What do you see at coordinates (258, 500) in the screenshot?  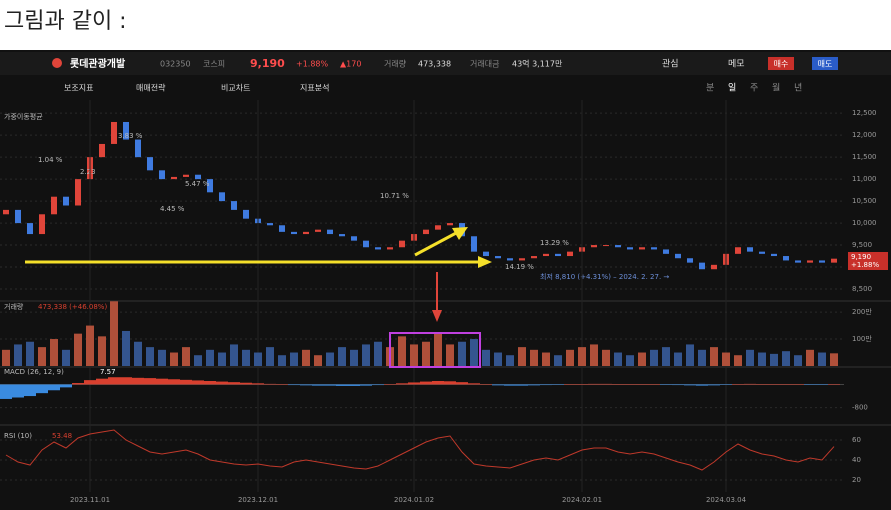 I see `x-tick-label: 2023.12.01` at bounding box center [258, 500].